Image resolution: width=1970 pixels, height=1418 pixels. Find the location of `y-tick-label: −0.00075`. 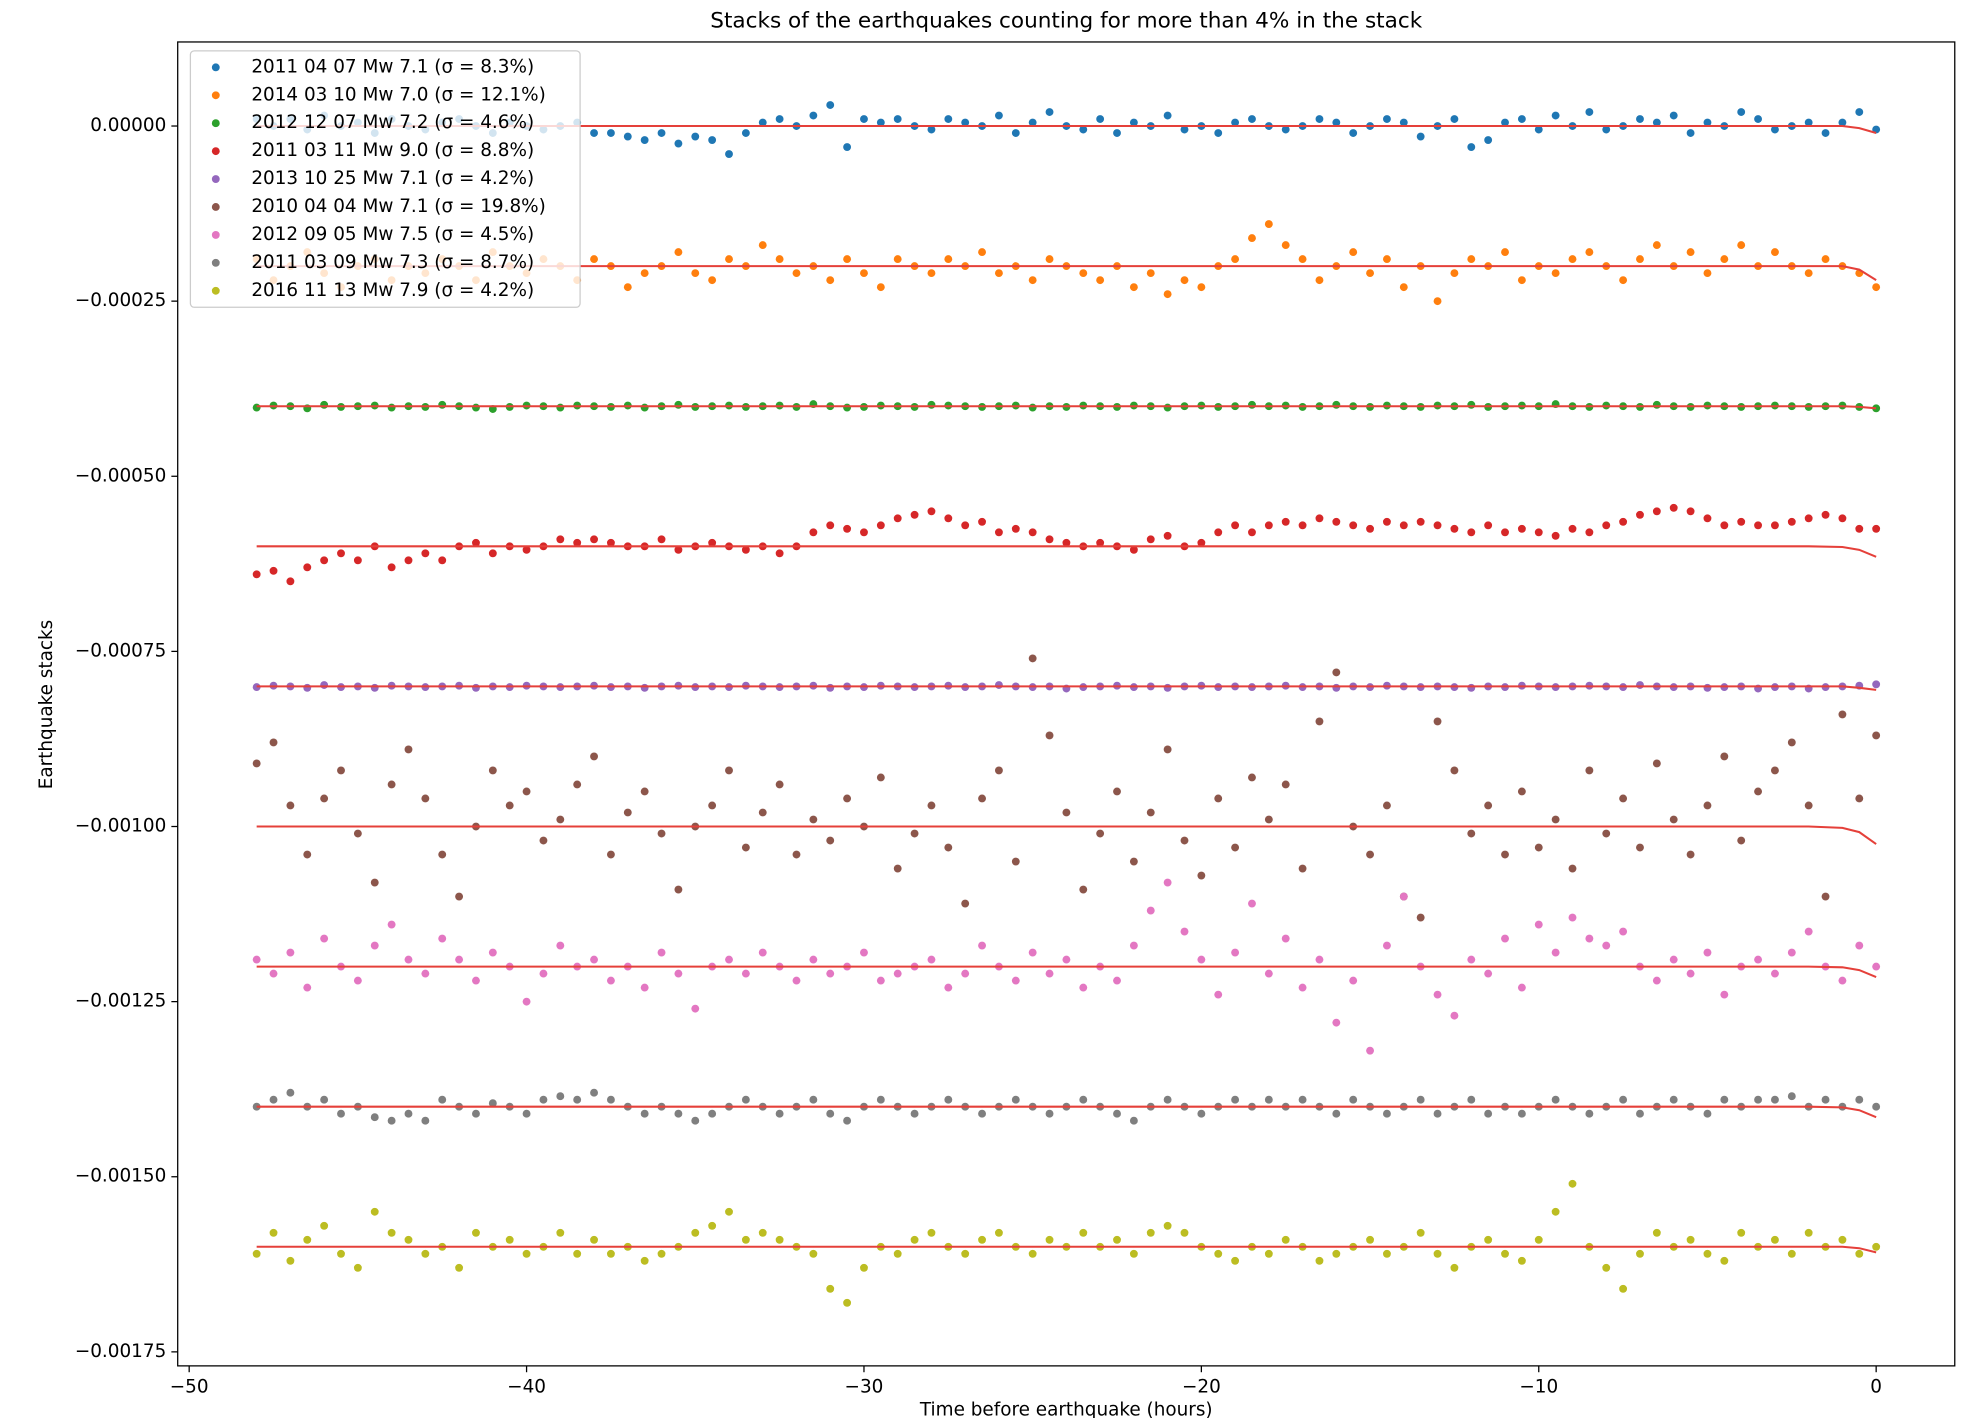

y-tick-label: −0.00075 is located at coordinates (120, 650).